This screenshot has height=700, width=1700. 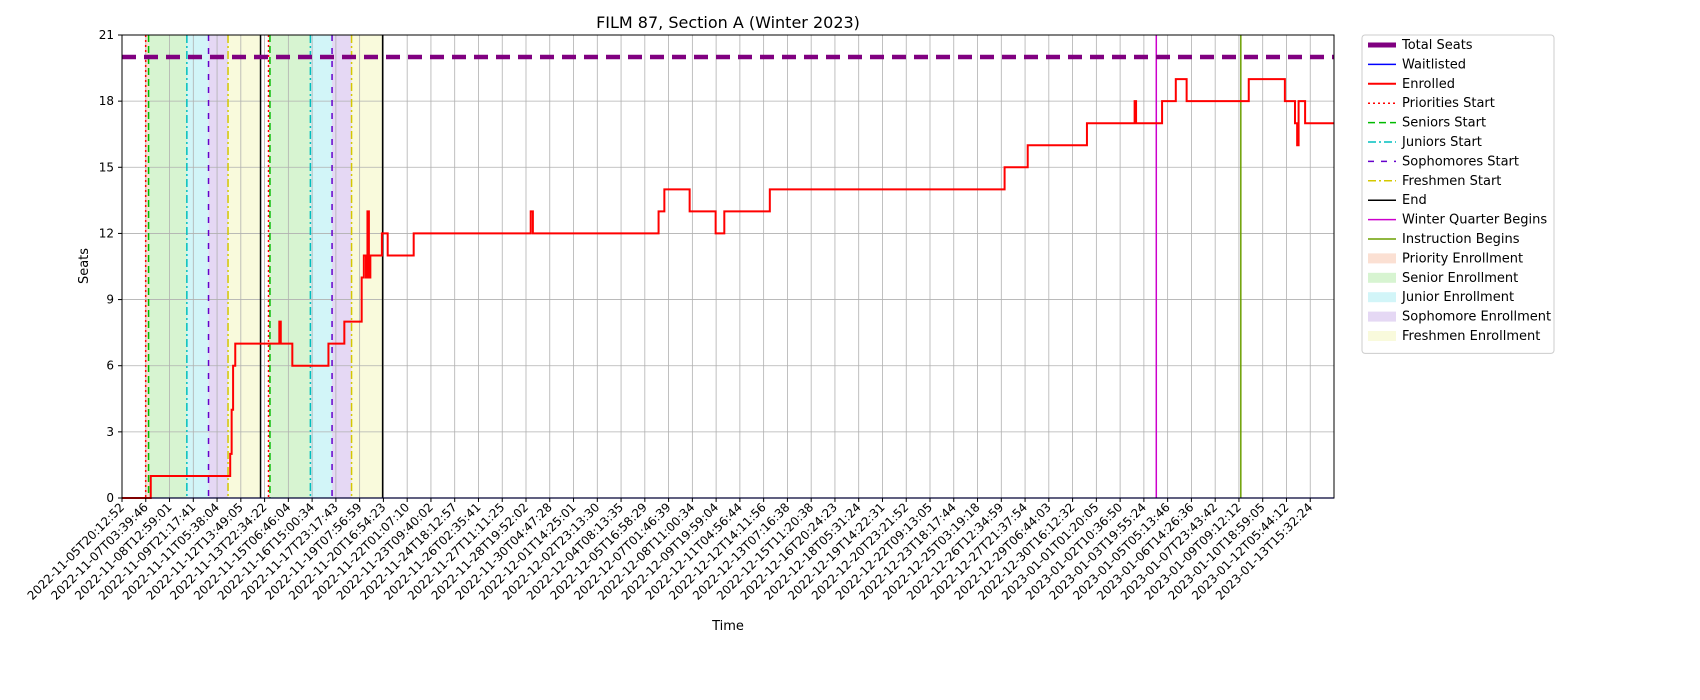 I want to click on legend-label: End, so click(x=1414, y=200).